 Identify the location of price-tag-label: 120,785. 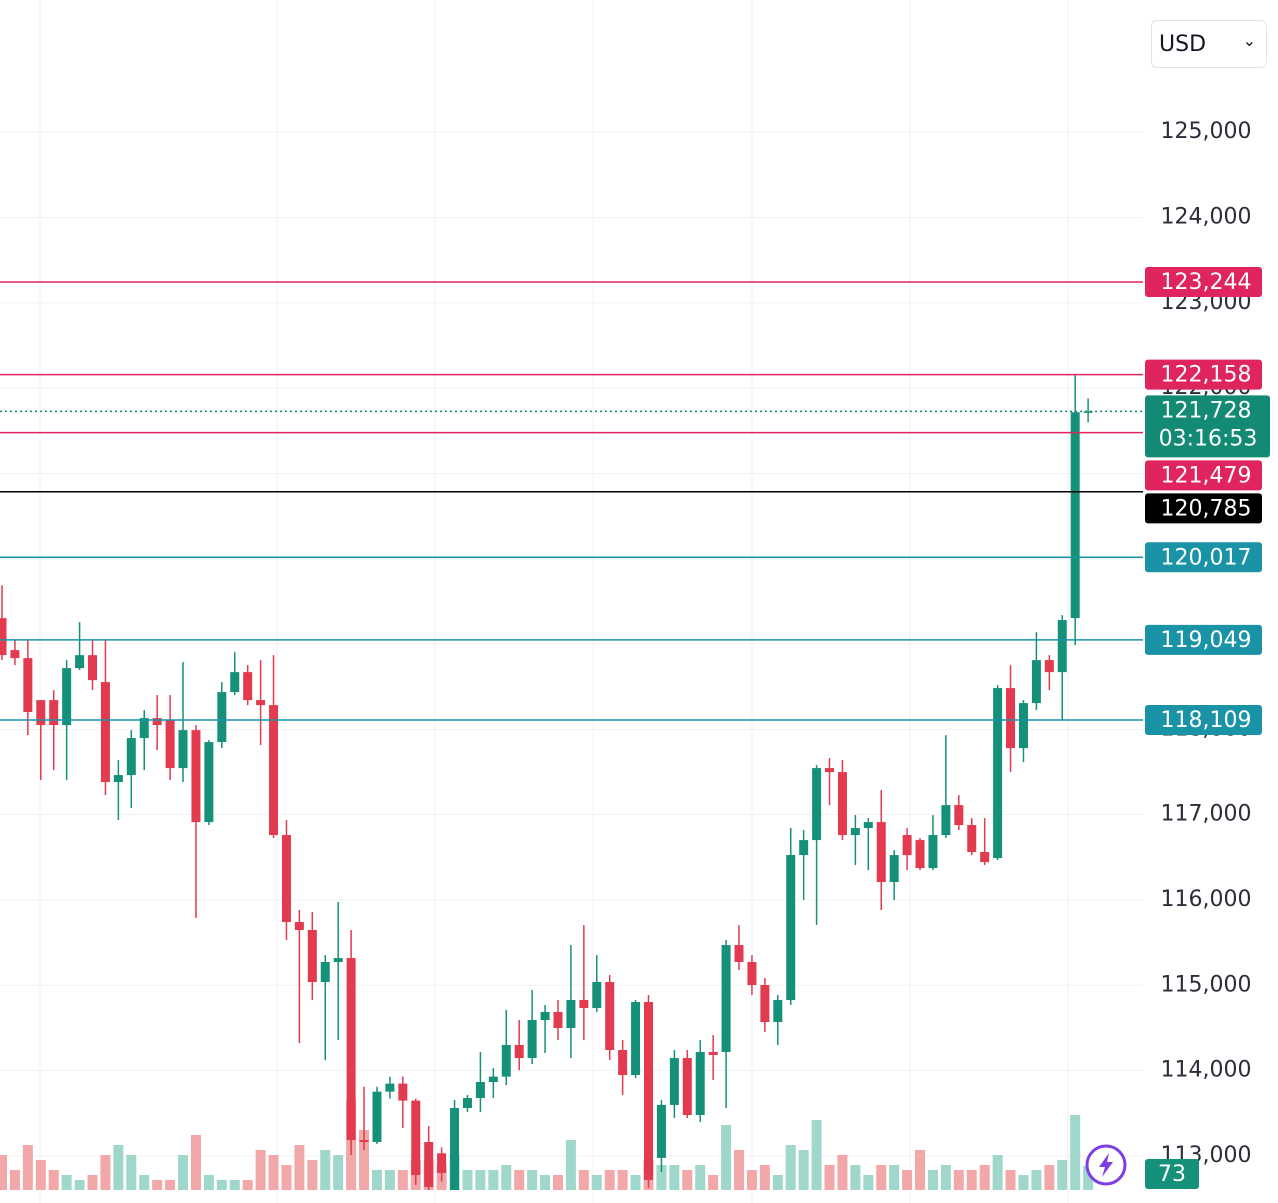
(1206, 508).